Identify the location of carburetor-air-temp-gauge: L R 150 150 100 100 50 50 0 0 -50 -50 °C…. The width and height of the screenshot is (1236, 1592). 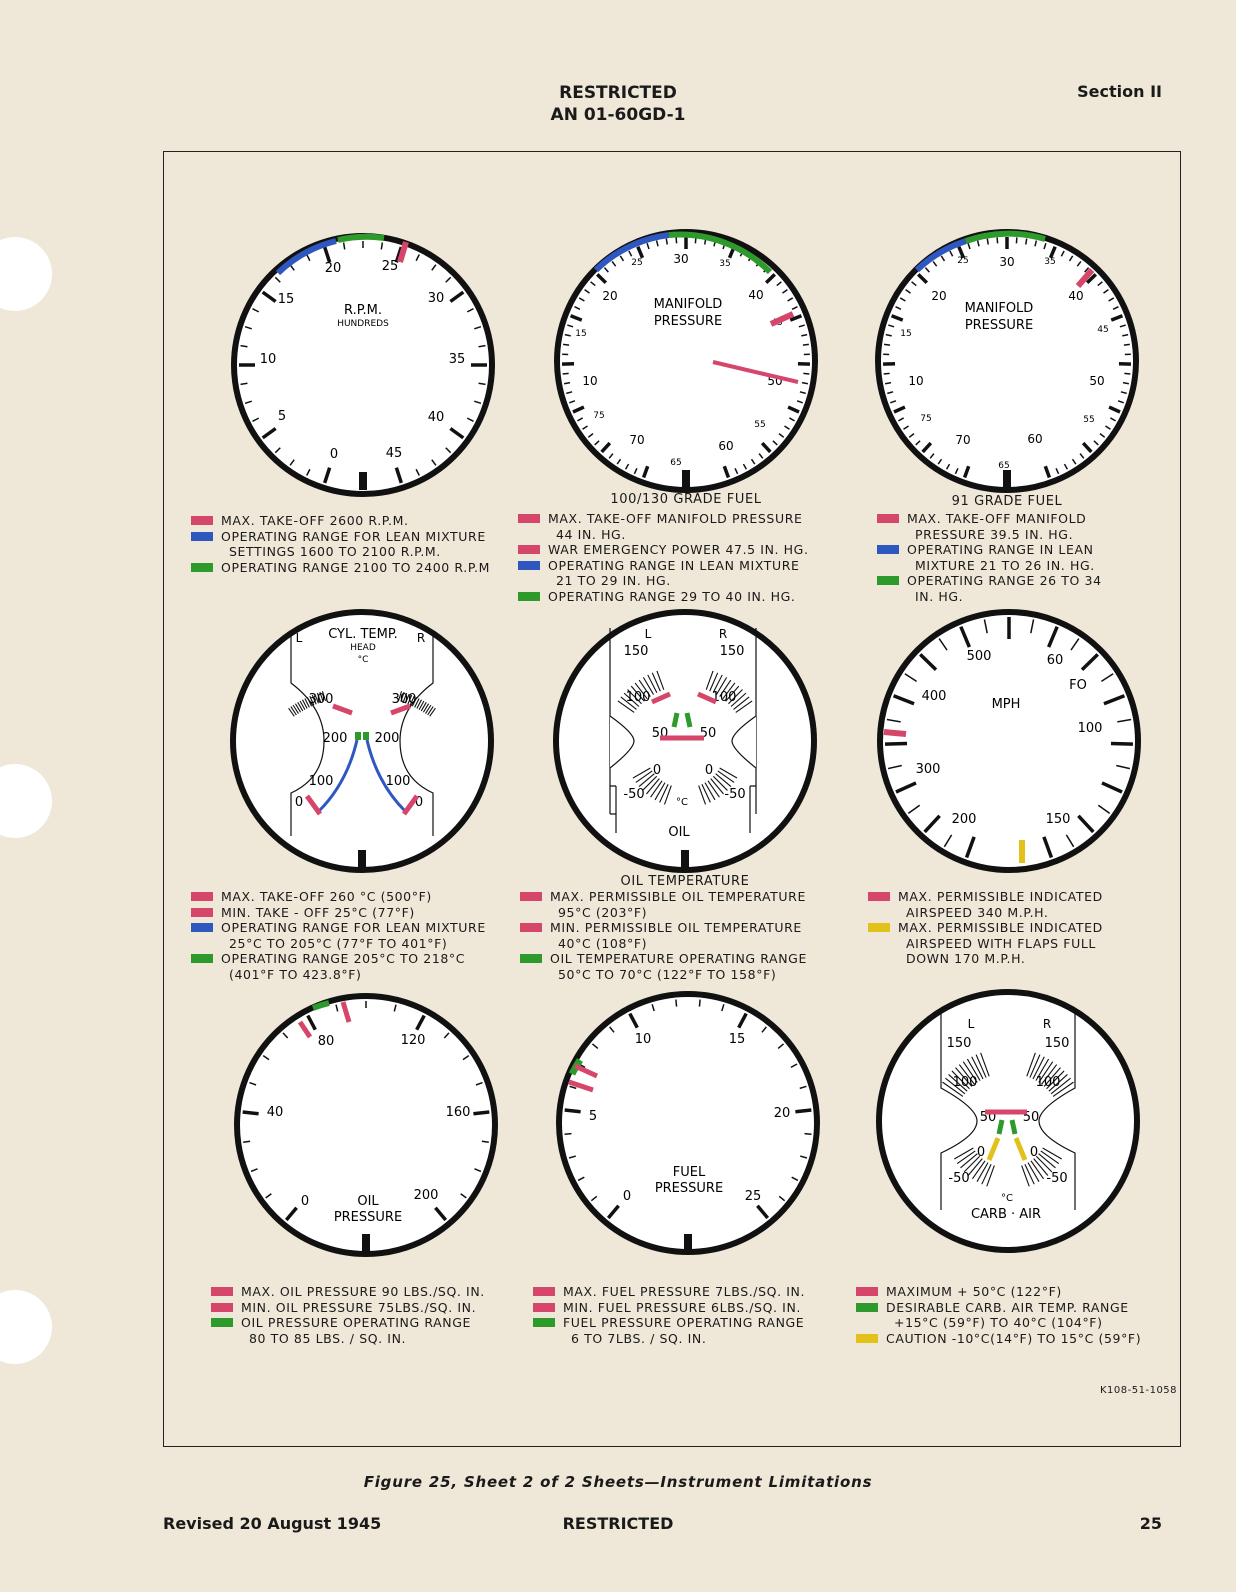
(1008, 1121).